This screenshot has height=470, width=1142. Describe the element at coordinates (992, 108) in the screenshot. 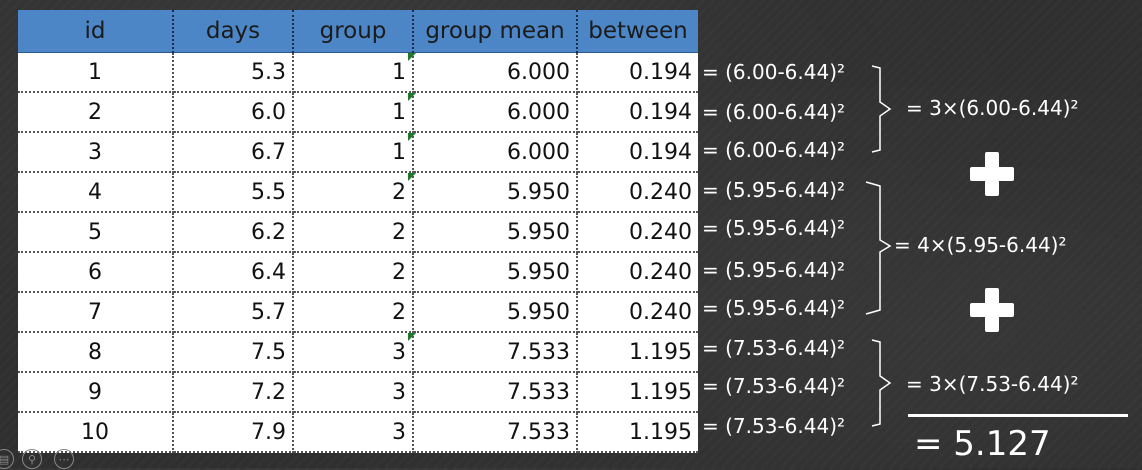

I see `group-sum-1: = 3×(6.00-6.44)²` at that location.